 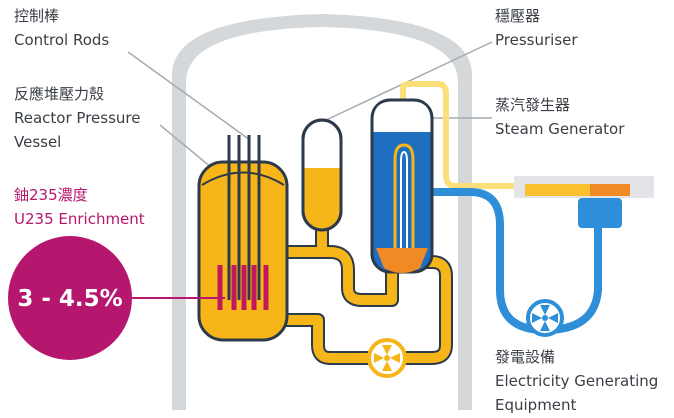 What do you see at coordinates (36, 16) in the screenshot?
I see `label-zh: 控制棒` at bounding box center [36, 16].